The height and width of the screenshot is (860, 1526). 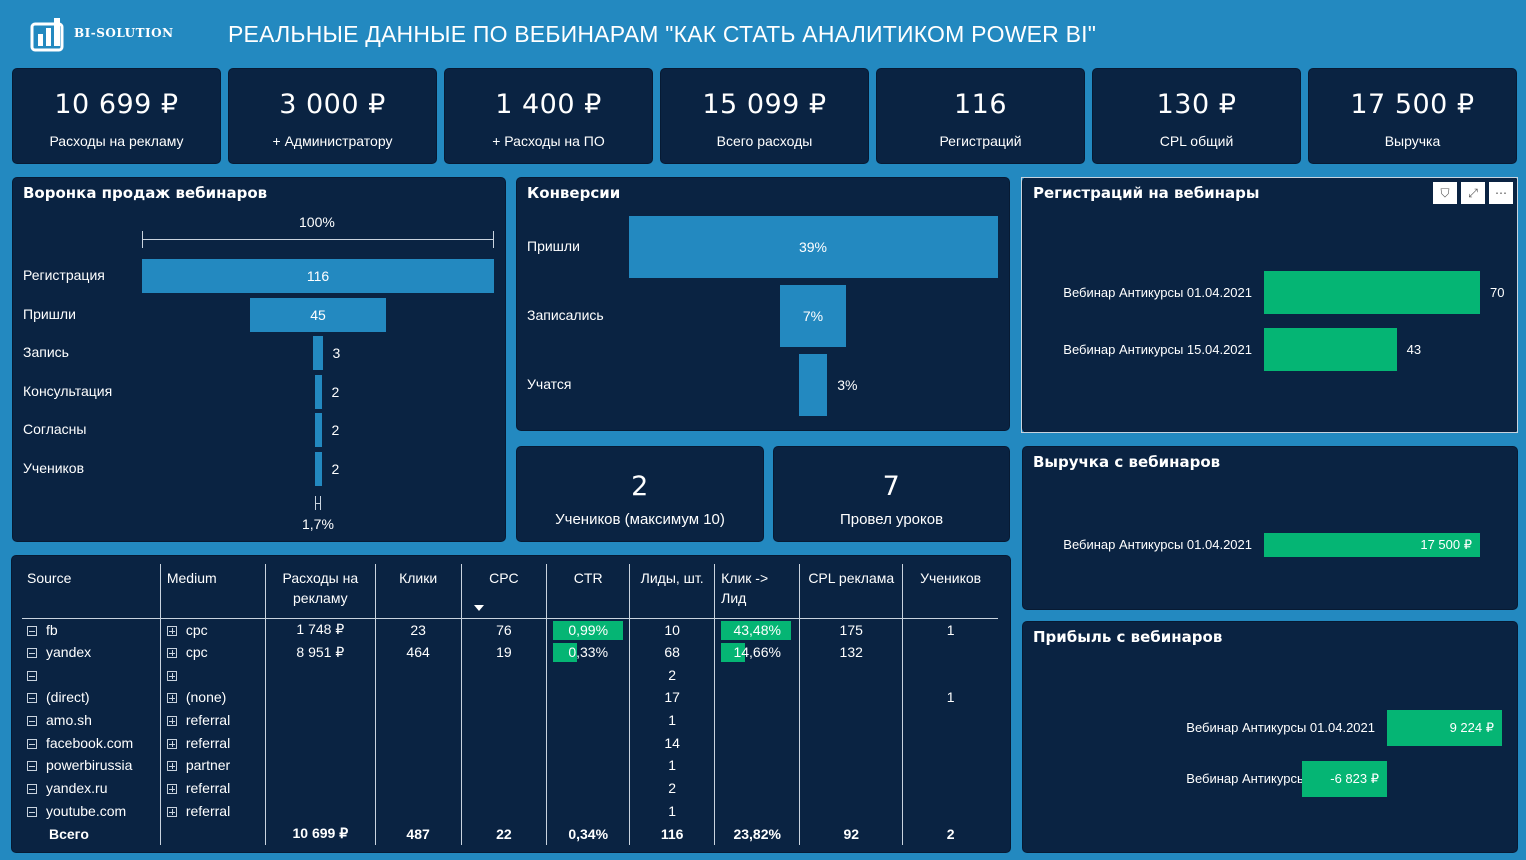 I want to click on total-cpl: 92, so click(x=851, y=833).